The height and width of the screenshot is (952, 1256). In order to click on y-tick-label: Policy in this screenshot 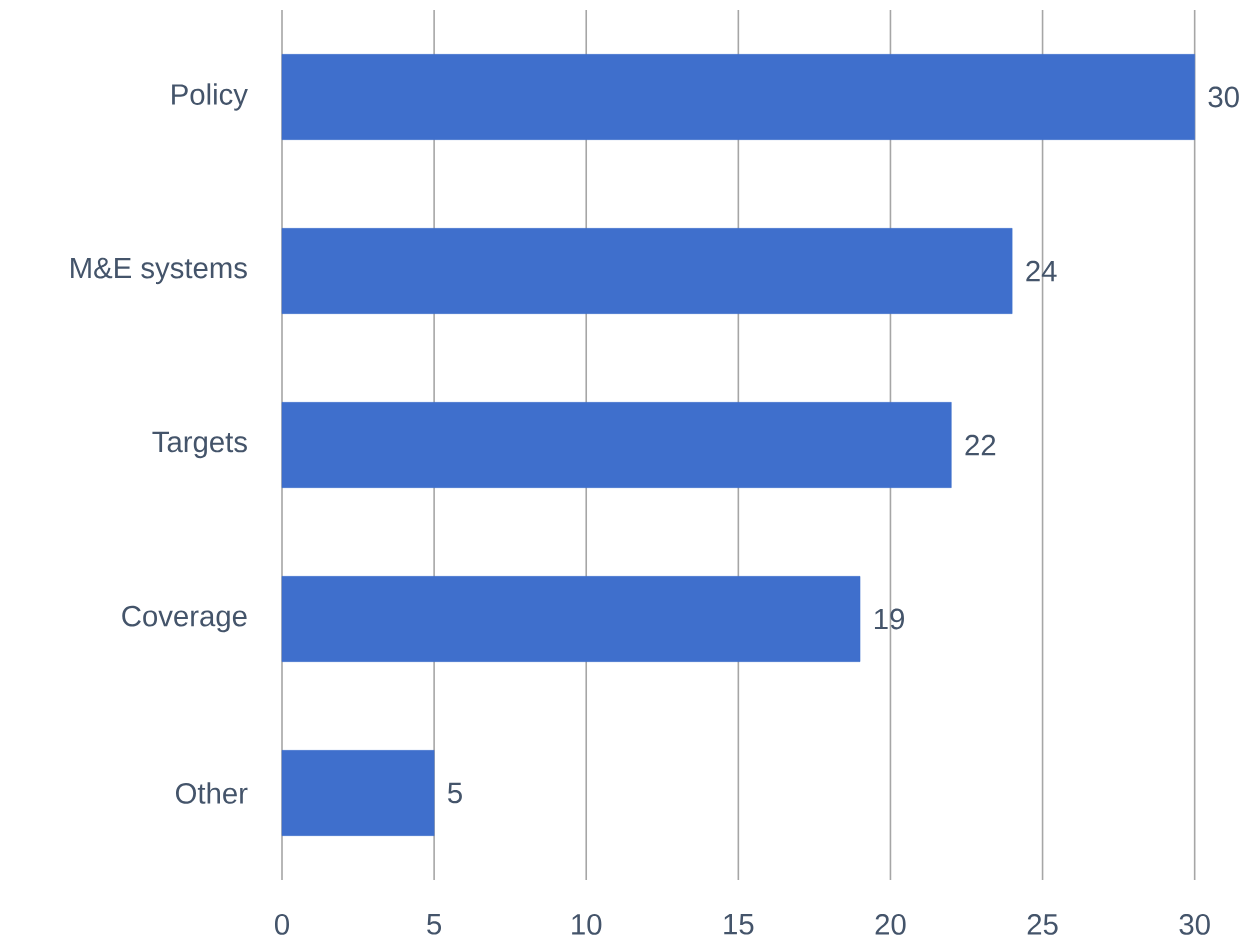, I will do `click(210, 97)`.